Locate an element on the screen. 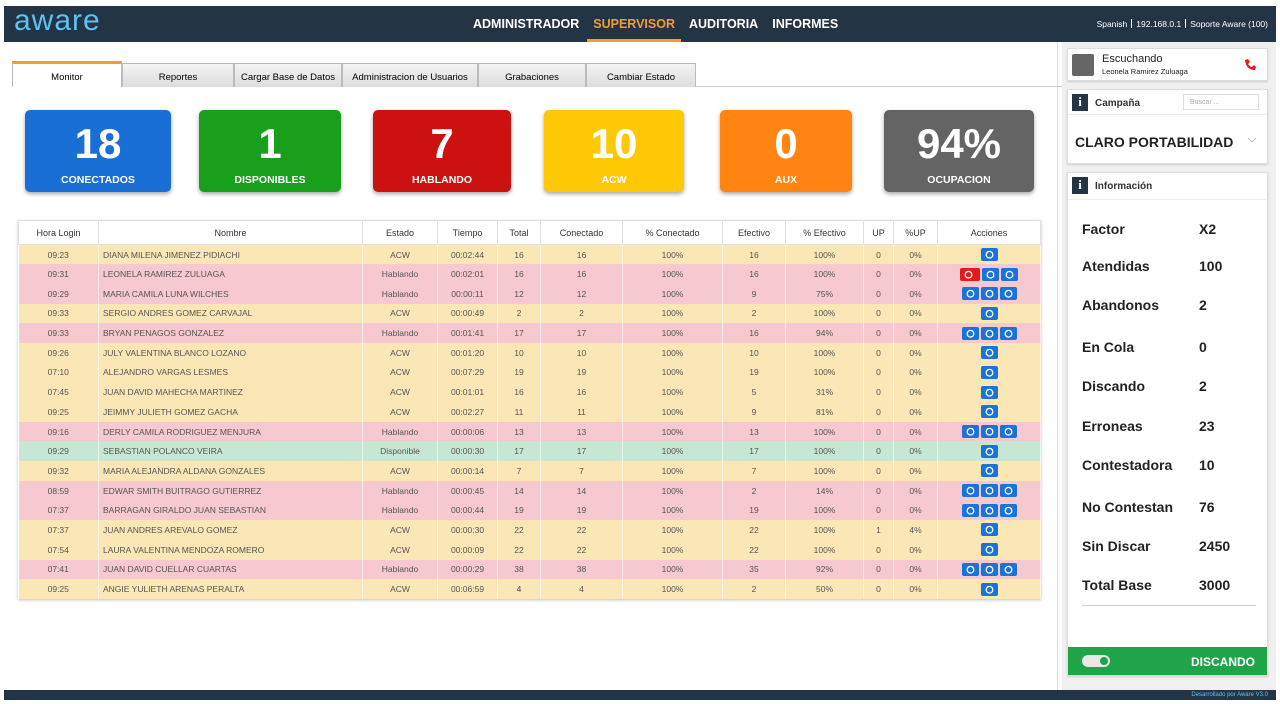  info-item: En Cola0 is located at coordinates (1167, 347).